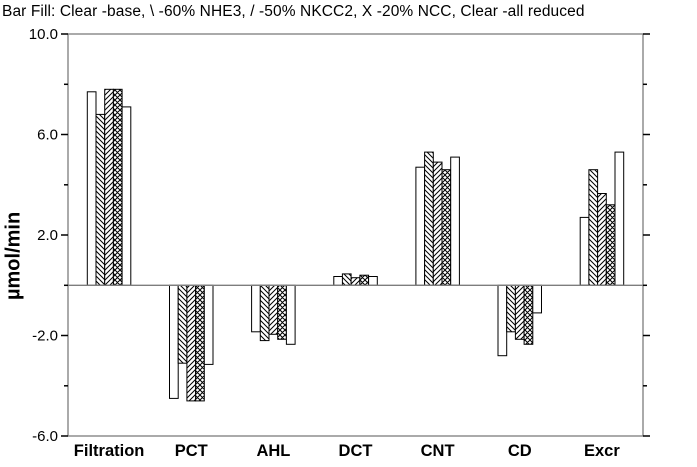 The image size is (697, 467). Describe the element at coordinates (13, 255) in the screenshot. I see `y-axis-title: µmol/min` at that location.